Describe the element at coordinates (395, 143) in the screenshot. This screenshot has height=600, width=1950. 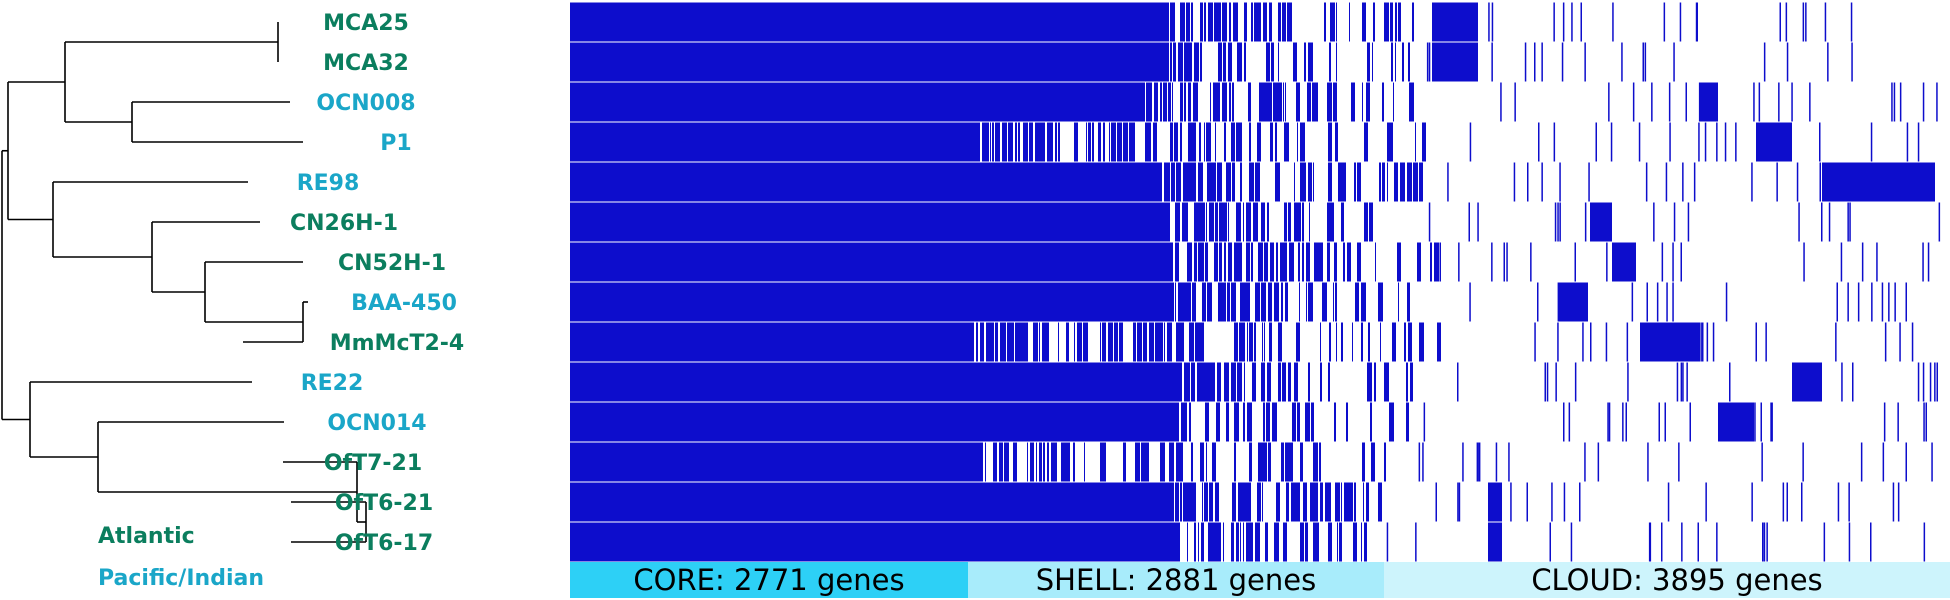
I see `tip-label: P1` at that location.